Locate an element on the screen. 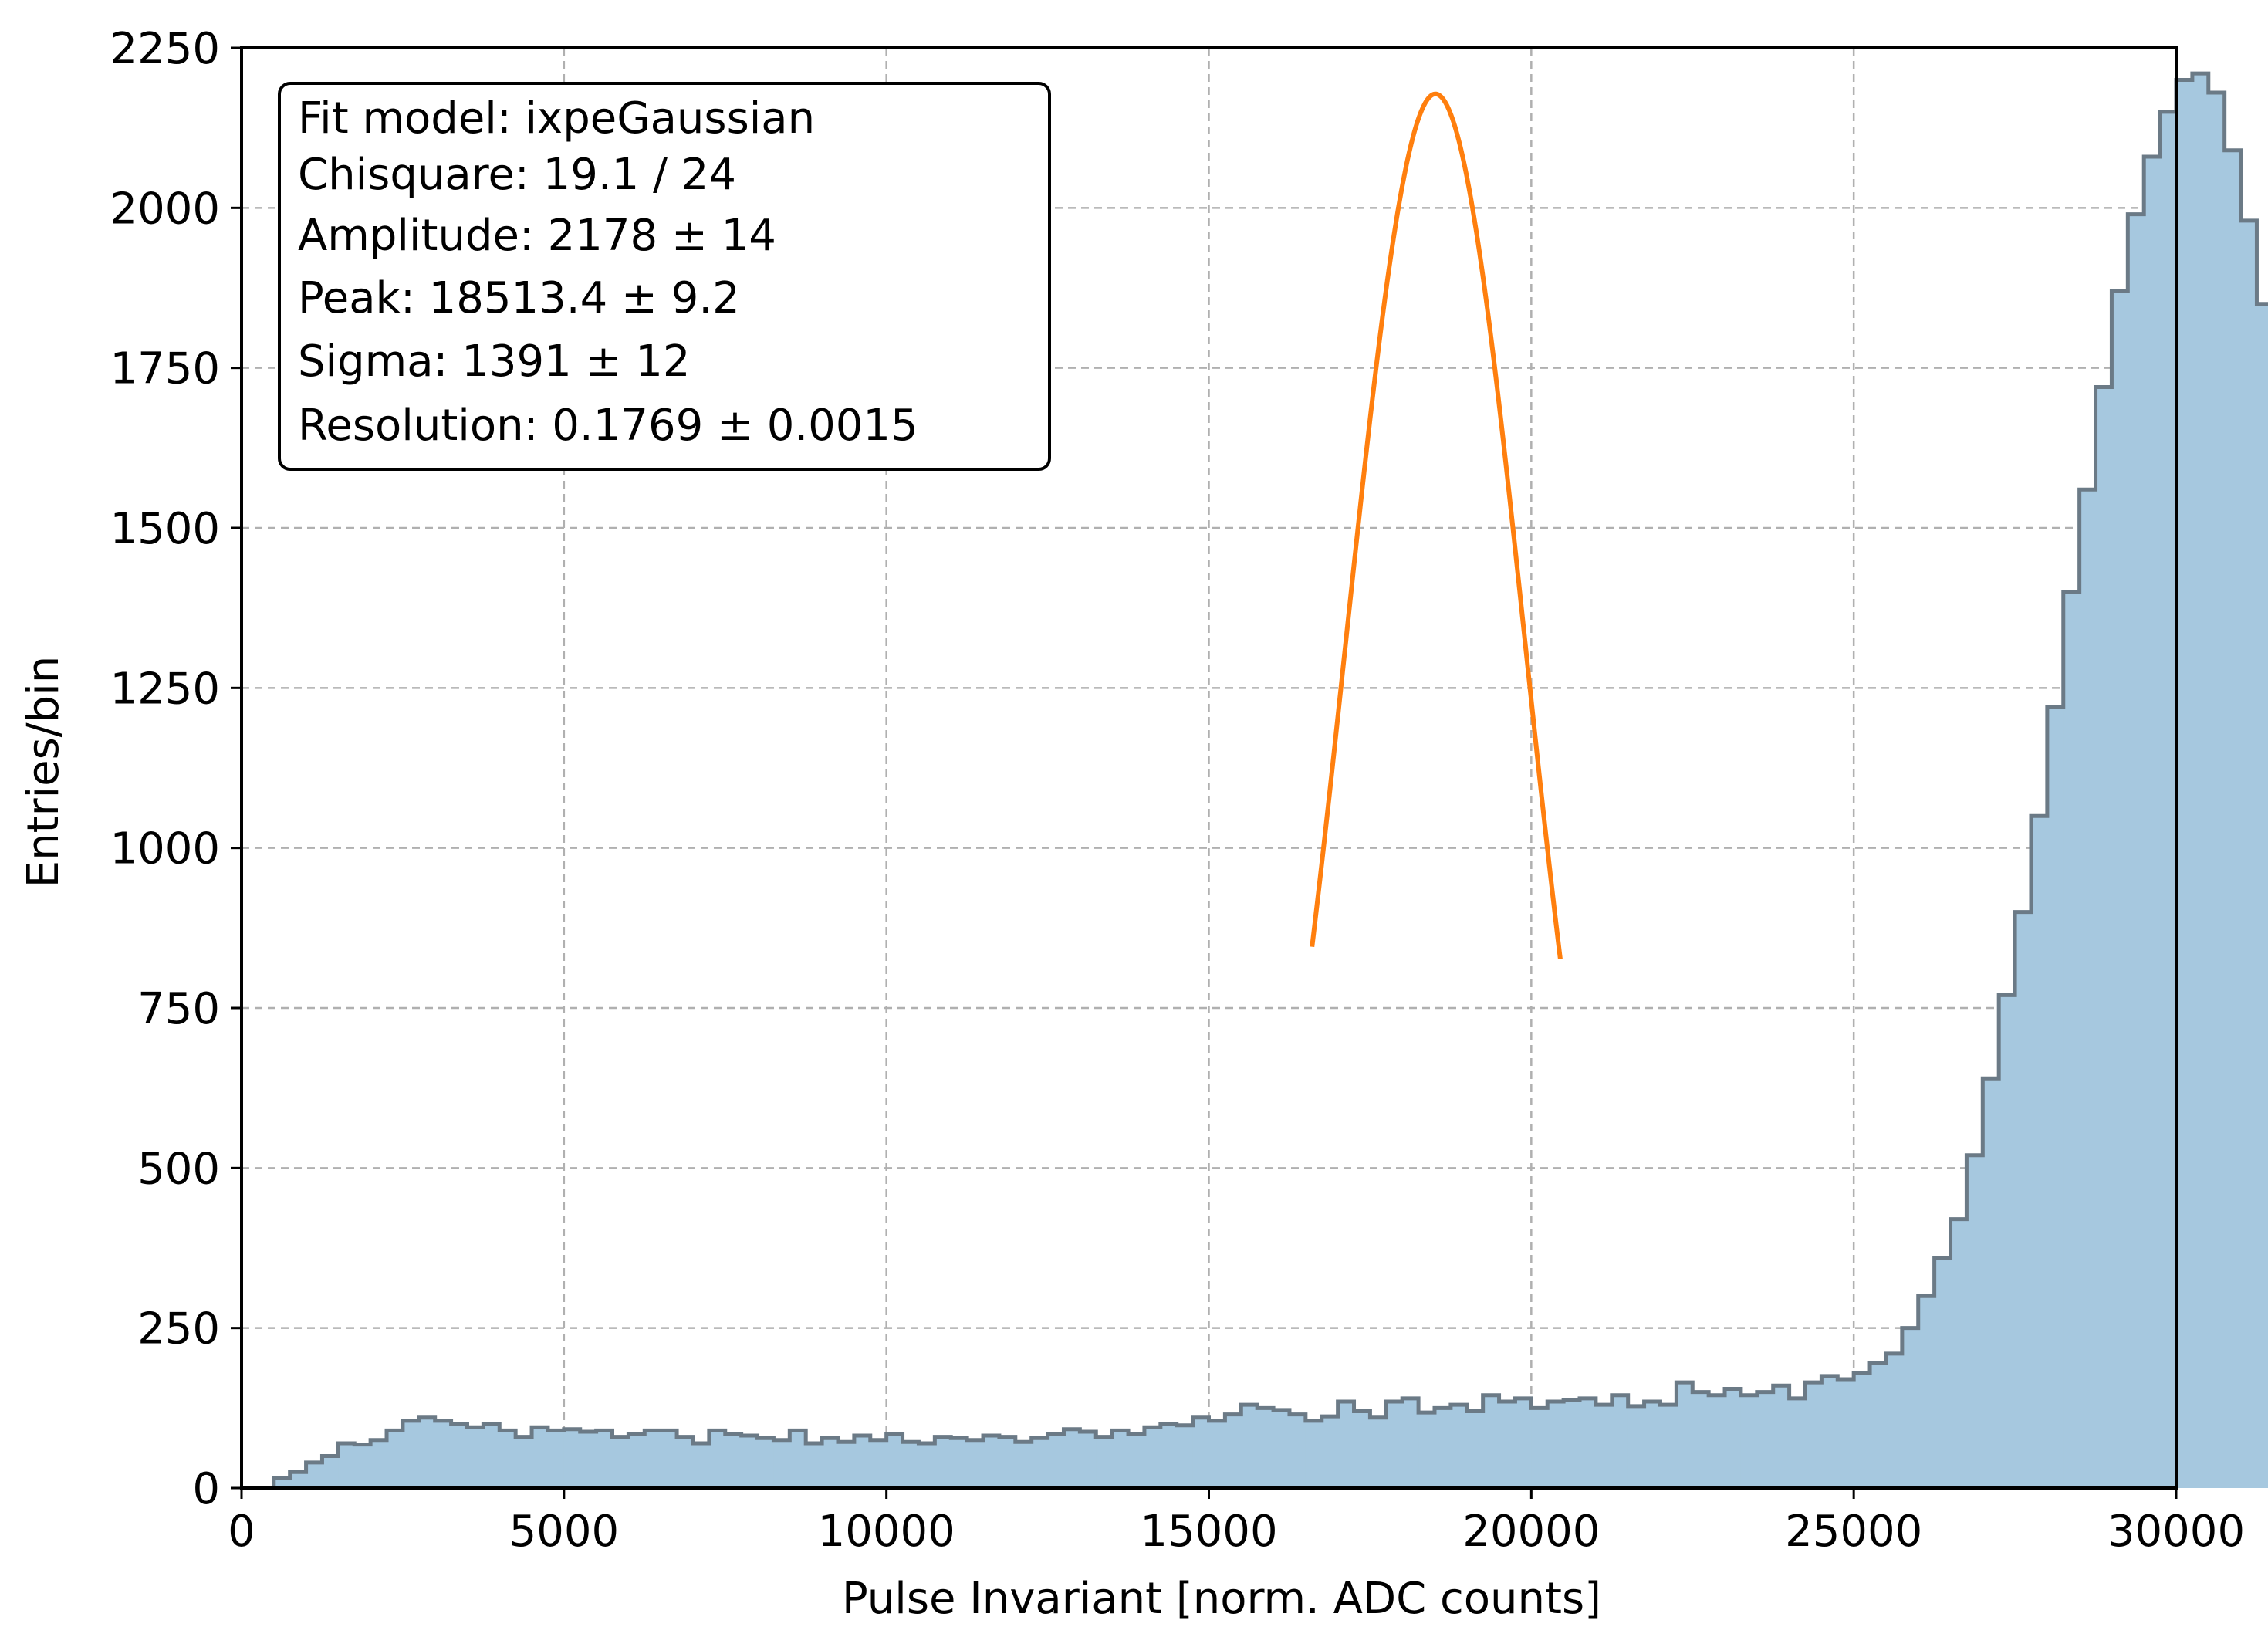  gaussian-fit-curve is located at coordinates (1437, 525).